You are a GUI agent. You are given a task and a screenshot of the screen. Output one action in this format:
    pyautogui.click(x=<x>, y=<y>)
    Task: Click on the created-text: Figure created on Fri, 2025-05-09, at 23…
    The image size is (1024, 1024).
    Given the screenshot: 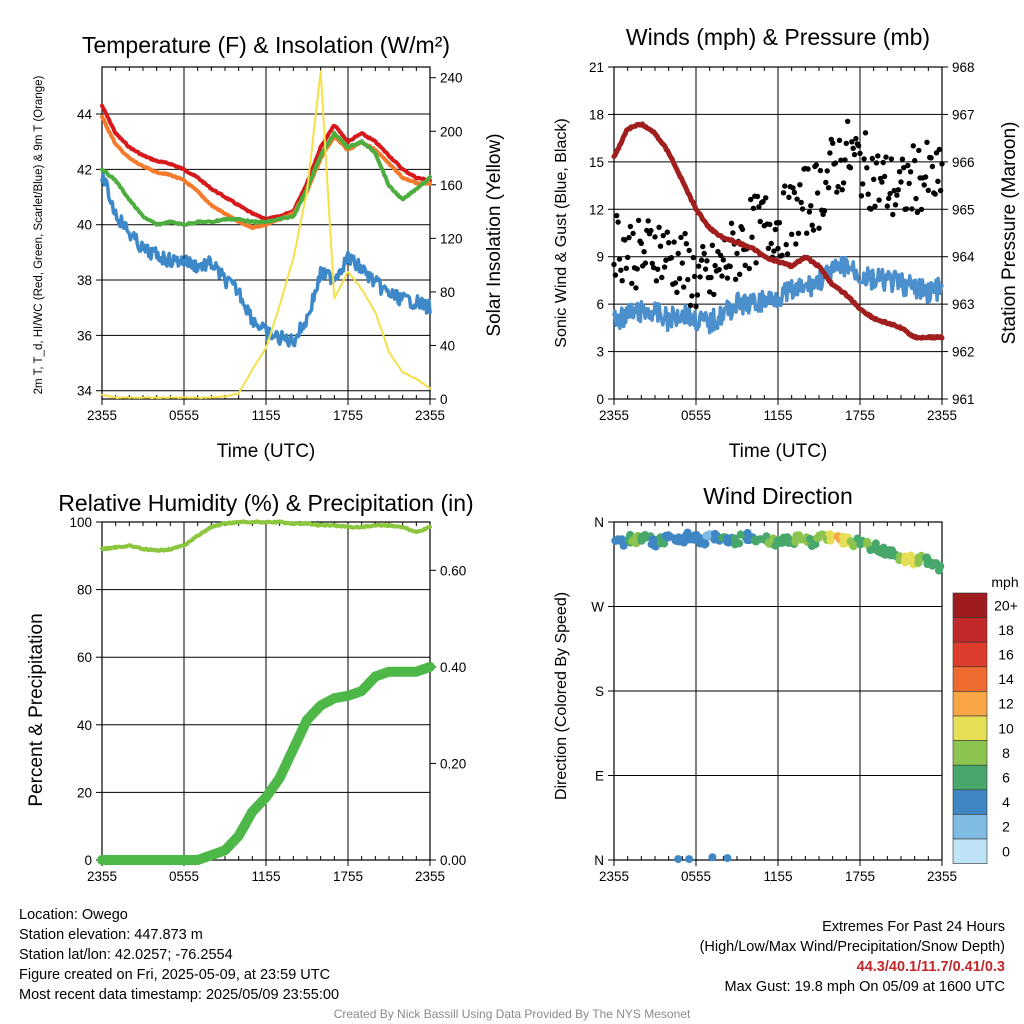 What is the action you would take?
    pyautogui.click(x=175, y=975)
    